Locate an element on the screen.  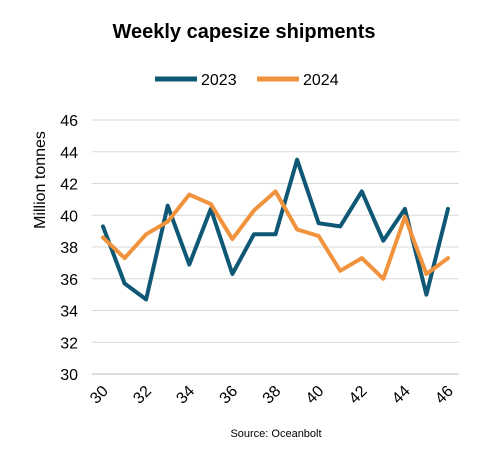
y-tick-label: 36 is located at coordinates (69, 280).